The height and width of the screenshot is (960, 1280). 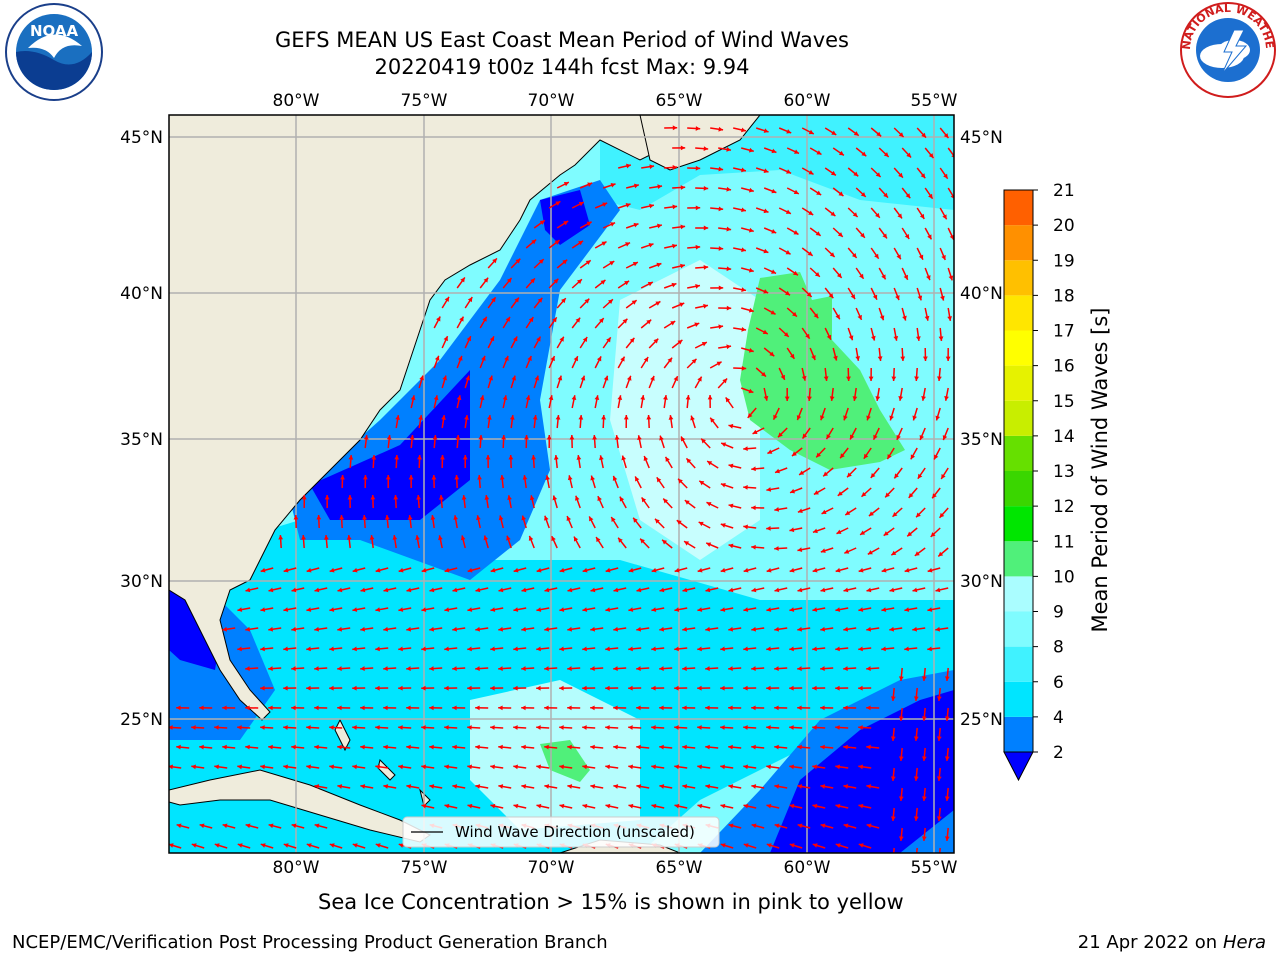 What do you see at coordinates (1064, 367) in the screenshot?
I see `colorbar-tick-label: 16` at bounding box center [1064, 367].